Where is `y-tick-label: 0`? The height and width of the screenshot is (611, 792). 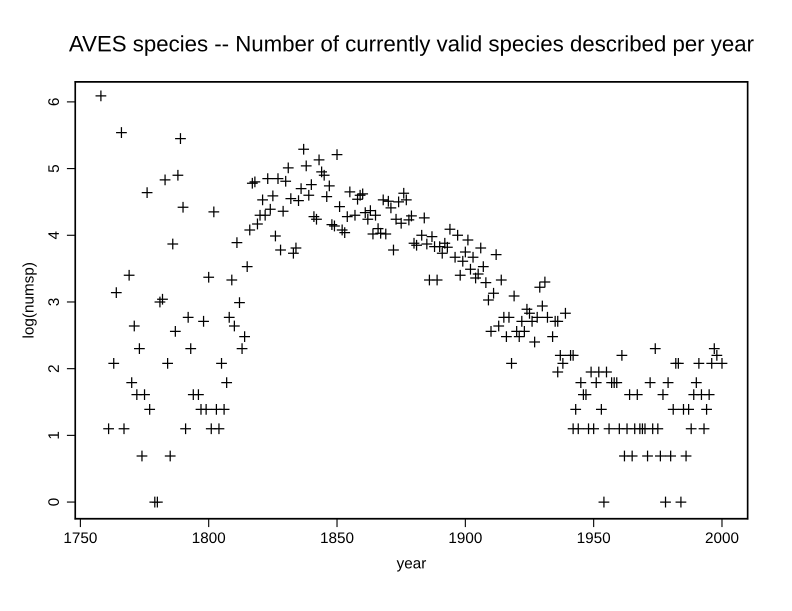
y-tick-label: 0 is located at coordinates (54, 502).